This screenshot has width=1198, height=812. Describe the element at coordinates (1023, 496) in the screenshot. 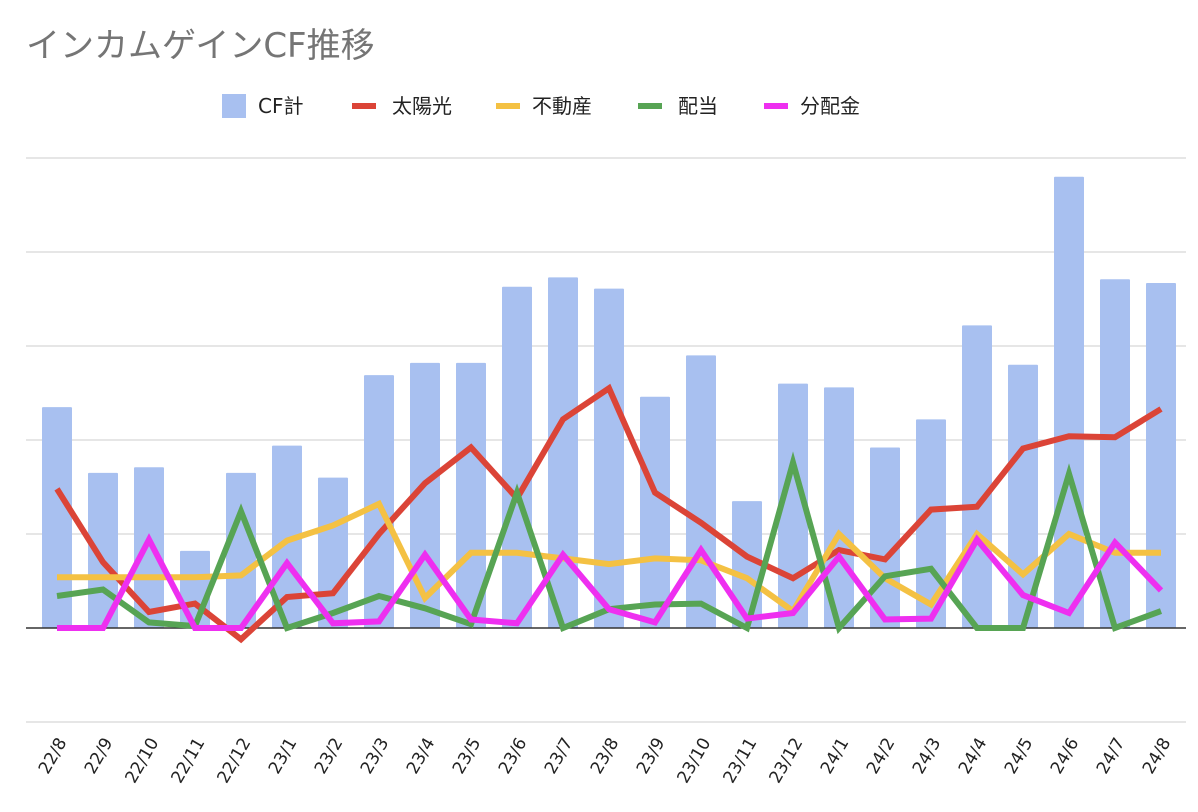

I see `bar-24/5` at that location.